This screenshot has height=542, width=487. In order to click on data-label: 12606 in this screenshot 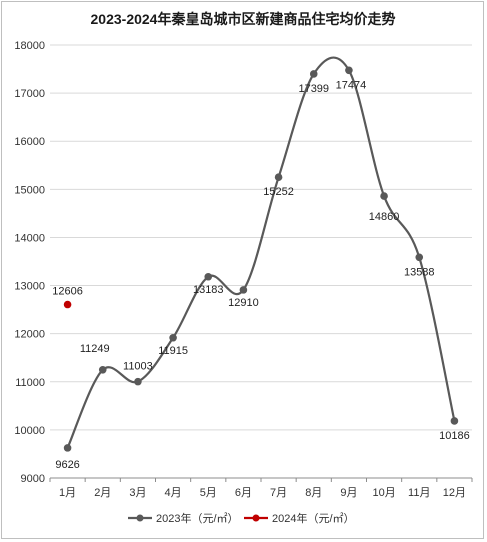, I will do `click(67, 292)`.